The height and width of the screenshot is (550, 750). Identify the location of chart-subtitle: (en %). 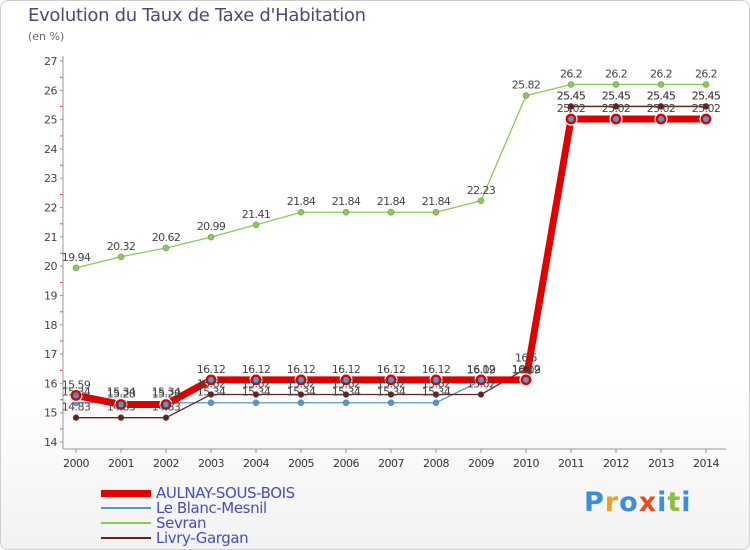
(46, 36).